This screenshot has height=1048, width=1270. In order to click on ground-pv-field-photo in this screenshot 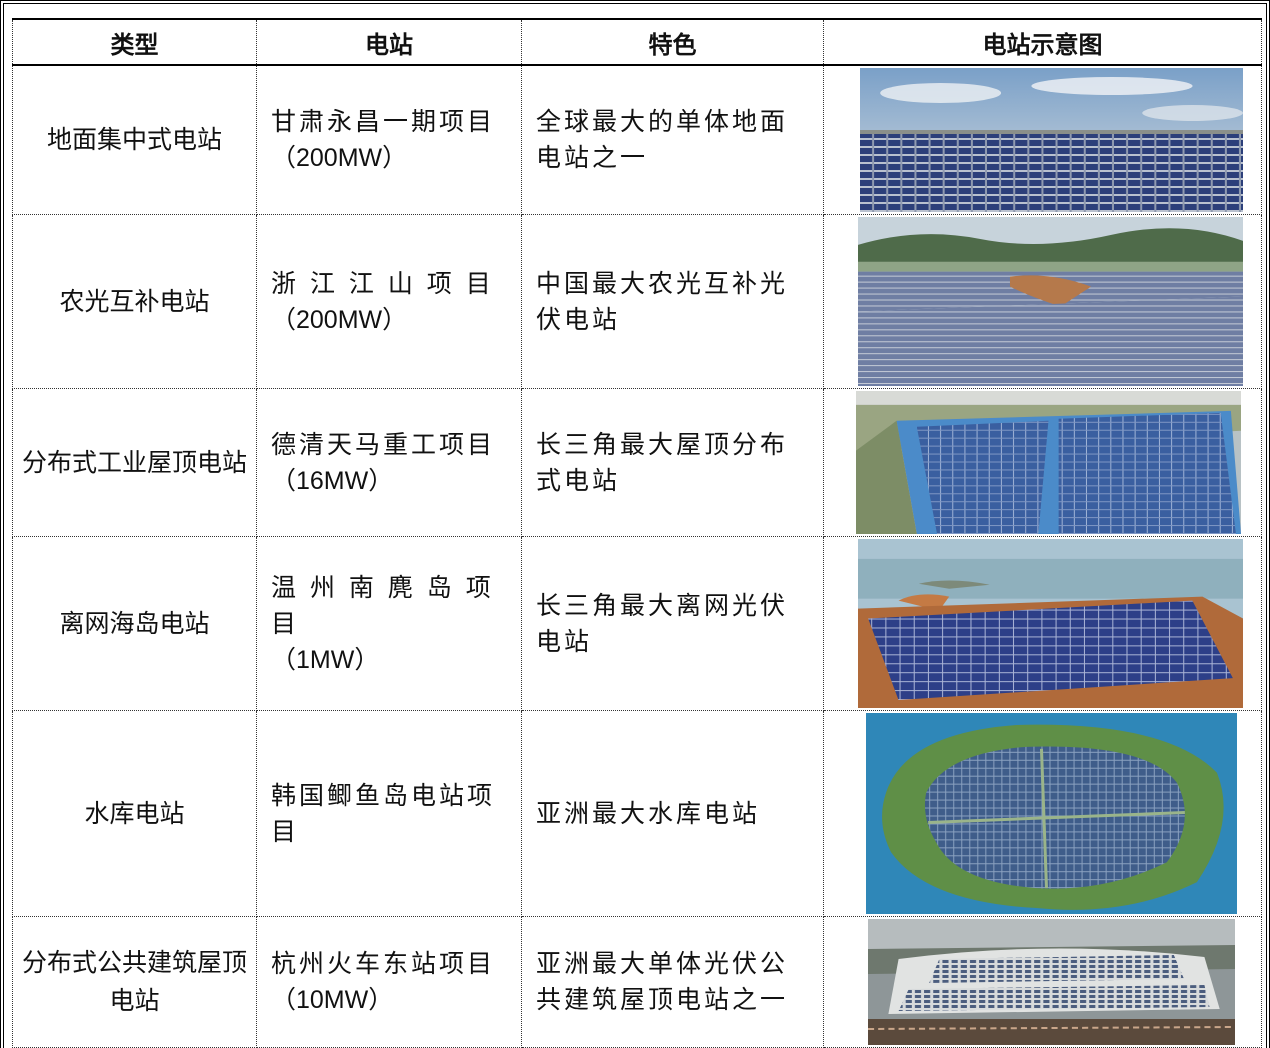, I will do `click(1051, 140)`.